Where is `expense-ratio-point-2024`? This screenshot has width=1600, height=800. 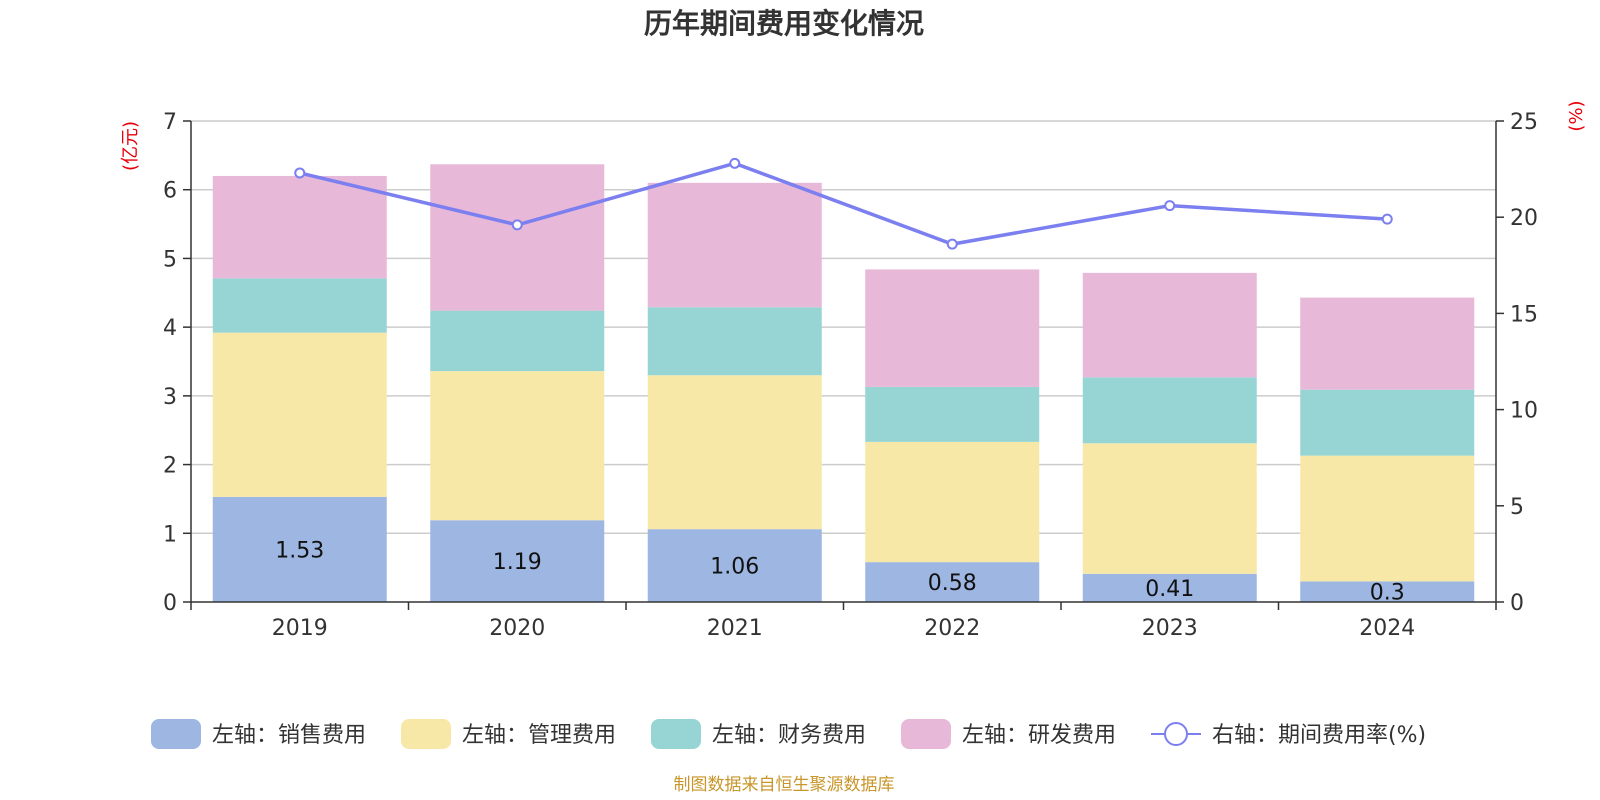 expense-ratio-point-2024 is located at coordinates (1387, 219).